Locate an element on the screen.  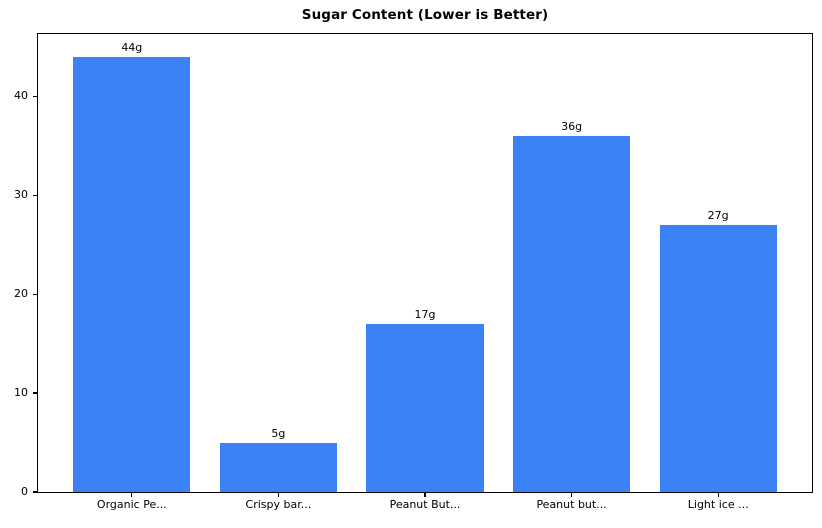
bar-value-label: 5g is located at coordinates (278, 433).